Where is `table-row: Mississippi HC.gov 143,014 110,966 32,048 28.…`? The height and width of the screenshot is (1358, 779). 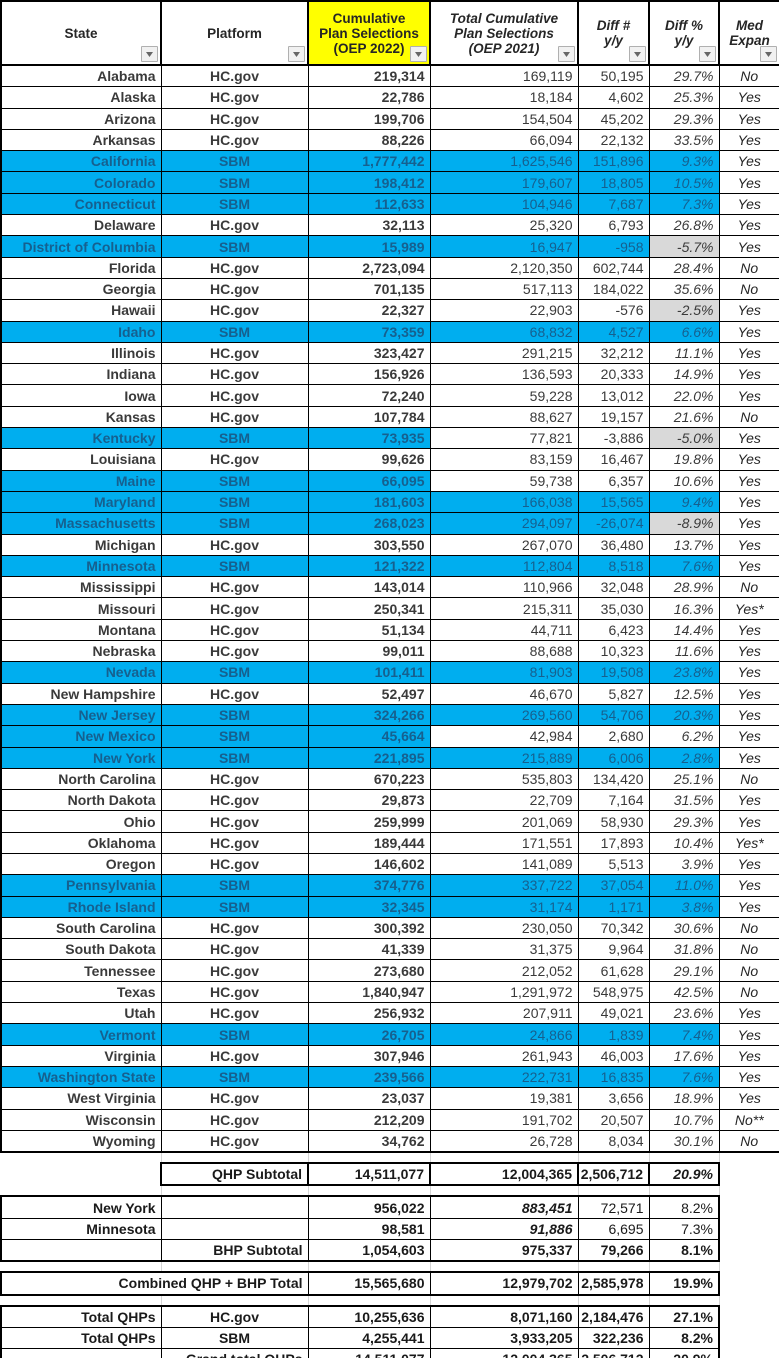
table-row: Mississippi HC.gov 143,014 110,966 32,048 28.… is located at coordinates (389, 587).